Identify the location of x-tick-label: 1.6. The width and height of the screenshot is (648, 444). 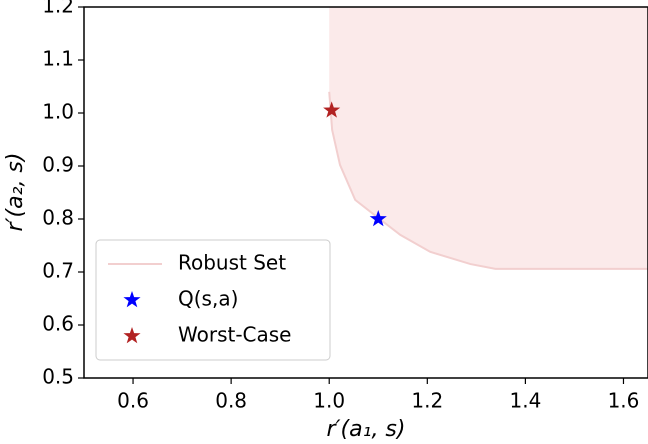
(624, 401).